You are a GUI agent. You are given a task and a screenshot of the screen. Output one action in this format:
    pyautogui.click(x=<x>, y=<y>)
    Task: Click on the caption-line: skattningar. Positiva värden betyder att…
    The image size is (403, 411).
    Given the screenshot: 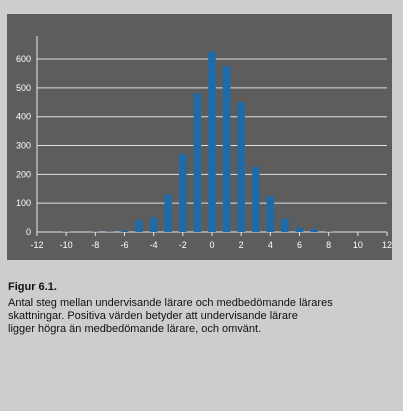 What is the action you would take?
    pyautogui.click(x=153, y=316)
    